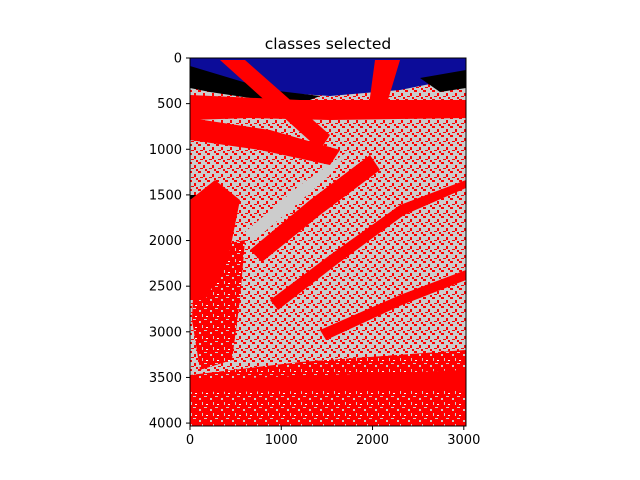  What do you see at coordinates (165, 424) in the screenshot?
I see `y-tick-label: 4000` at bounding box center [165, 424].